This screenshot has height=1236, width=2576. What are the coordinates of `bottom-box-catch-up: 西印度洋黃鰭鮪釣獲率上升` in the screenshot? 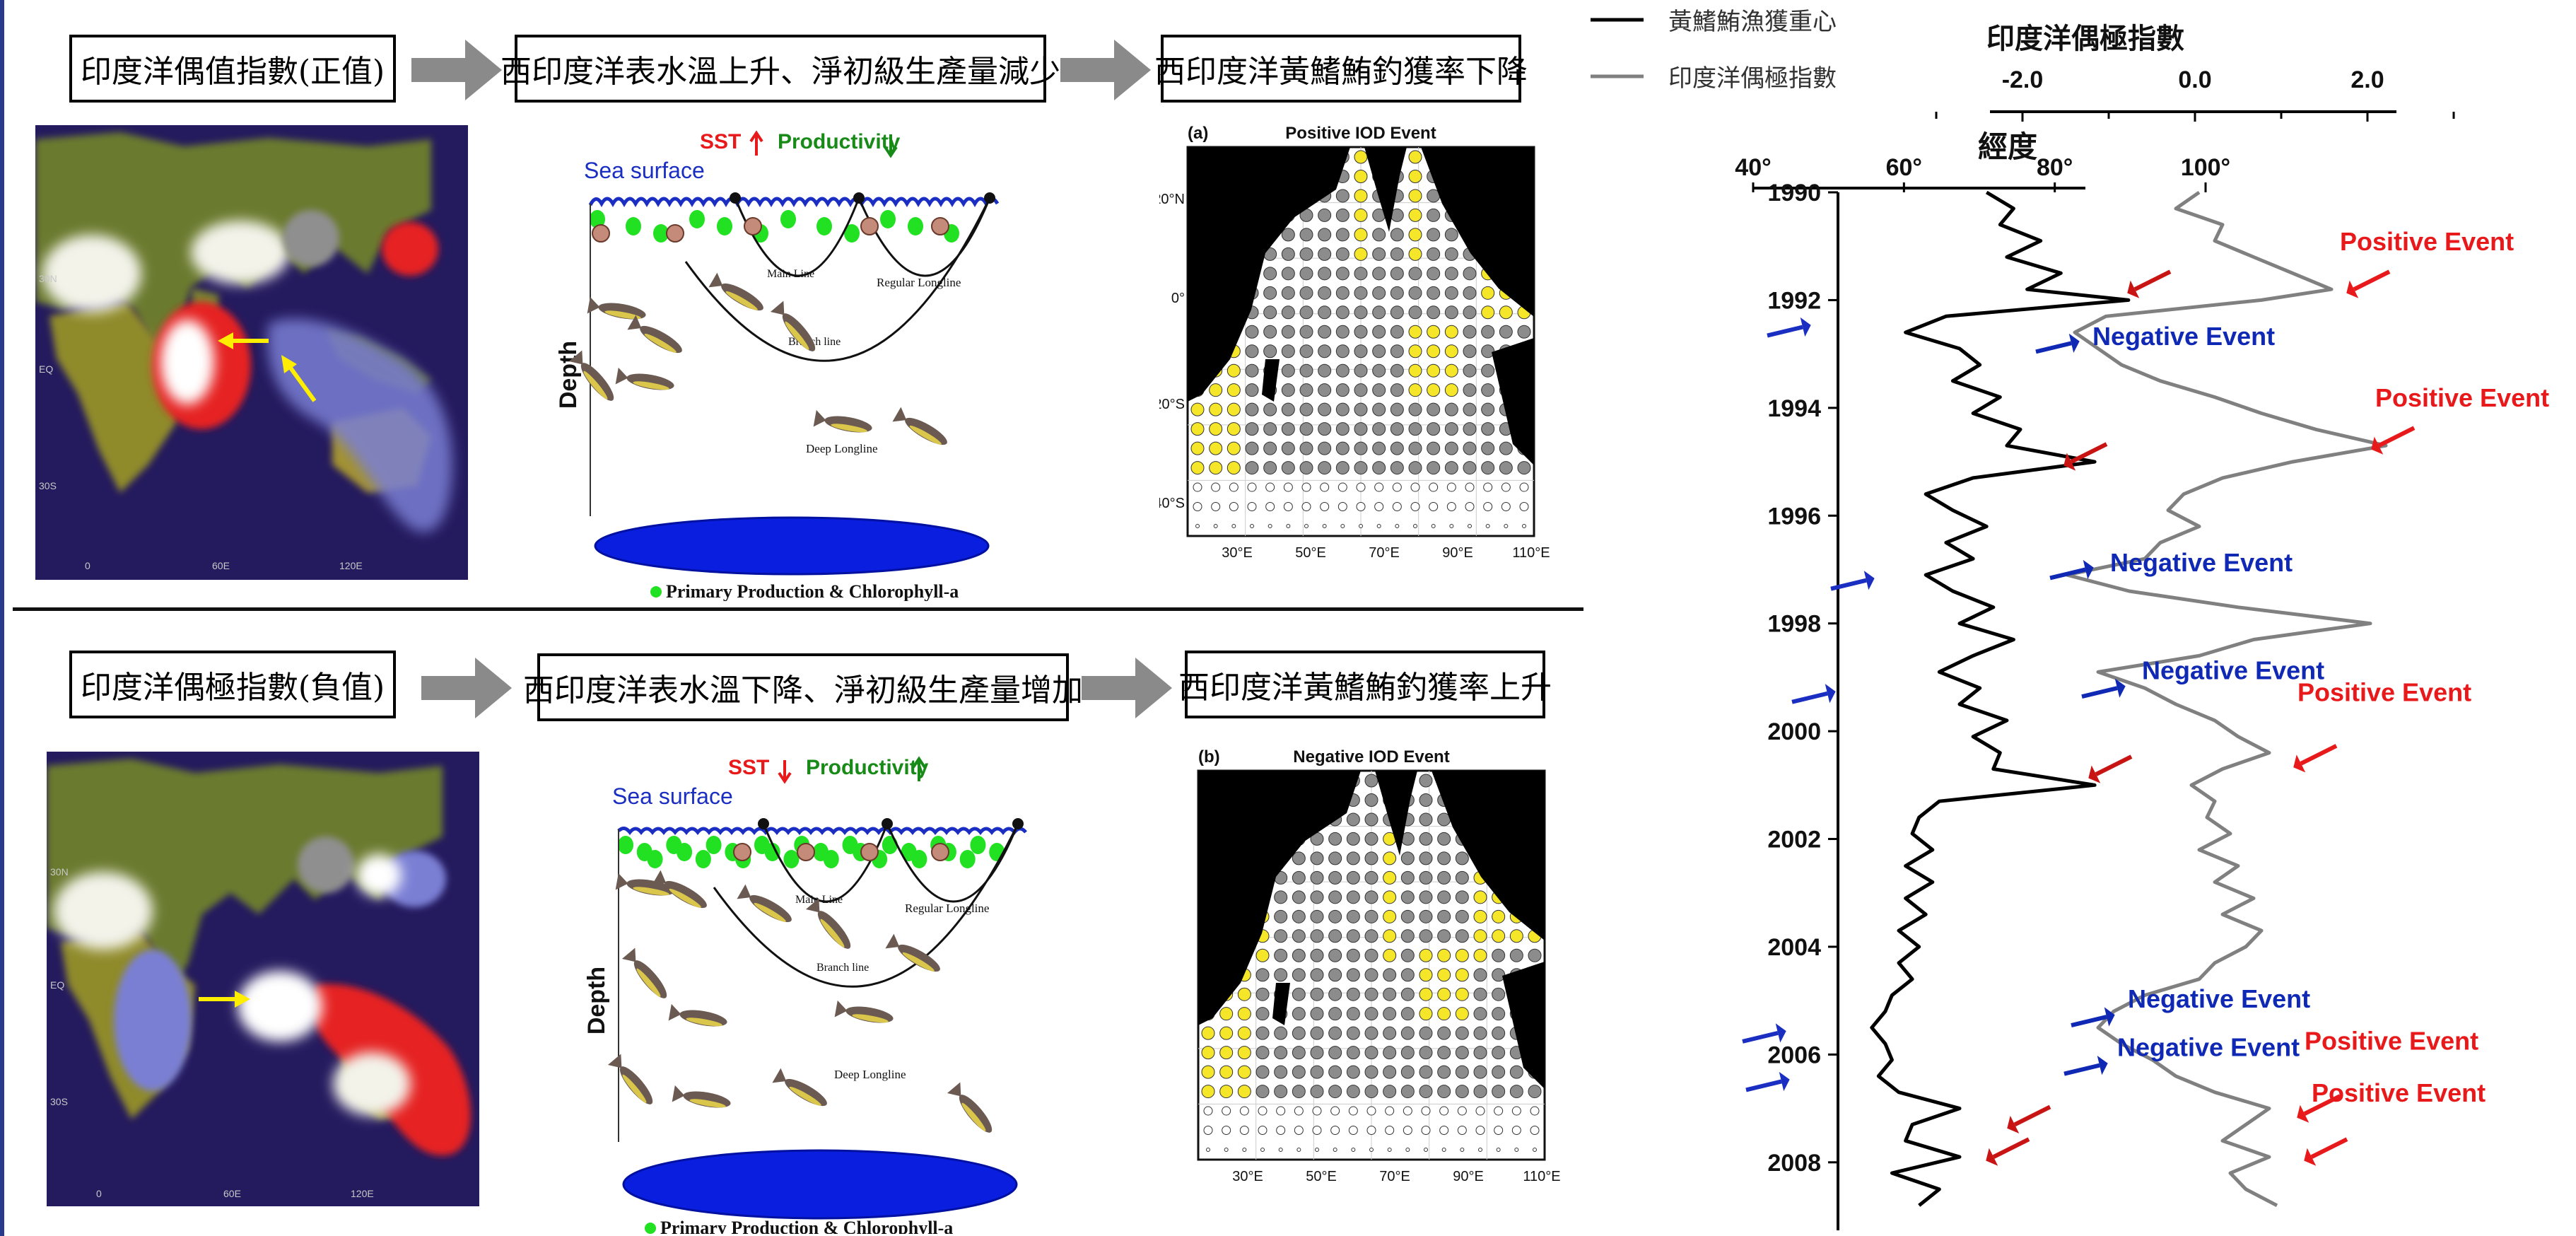 It's located at (1365, 684).